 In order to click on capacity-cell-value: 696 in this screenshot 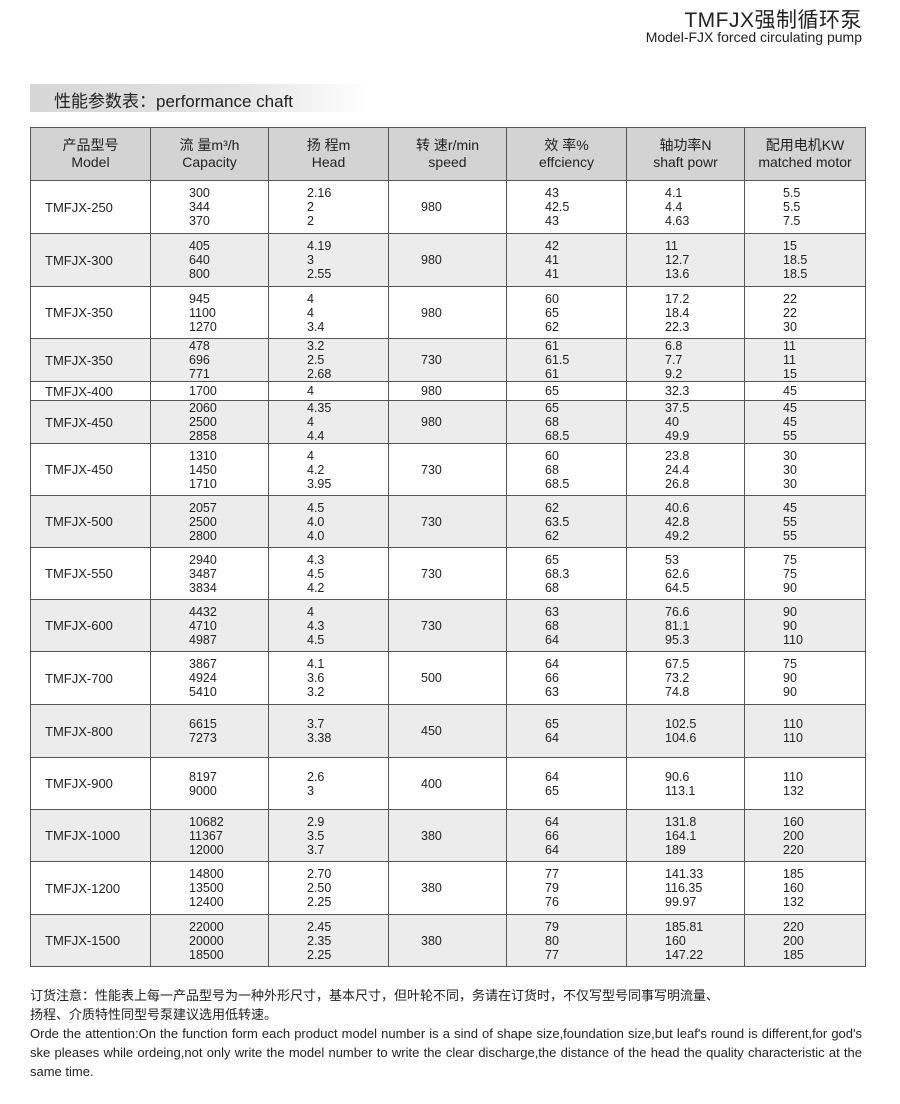, I will do `click(199, 360)`.